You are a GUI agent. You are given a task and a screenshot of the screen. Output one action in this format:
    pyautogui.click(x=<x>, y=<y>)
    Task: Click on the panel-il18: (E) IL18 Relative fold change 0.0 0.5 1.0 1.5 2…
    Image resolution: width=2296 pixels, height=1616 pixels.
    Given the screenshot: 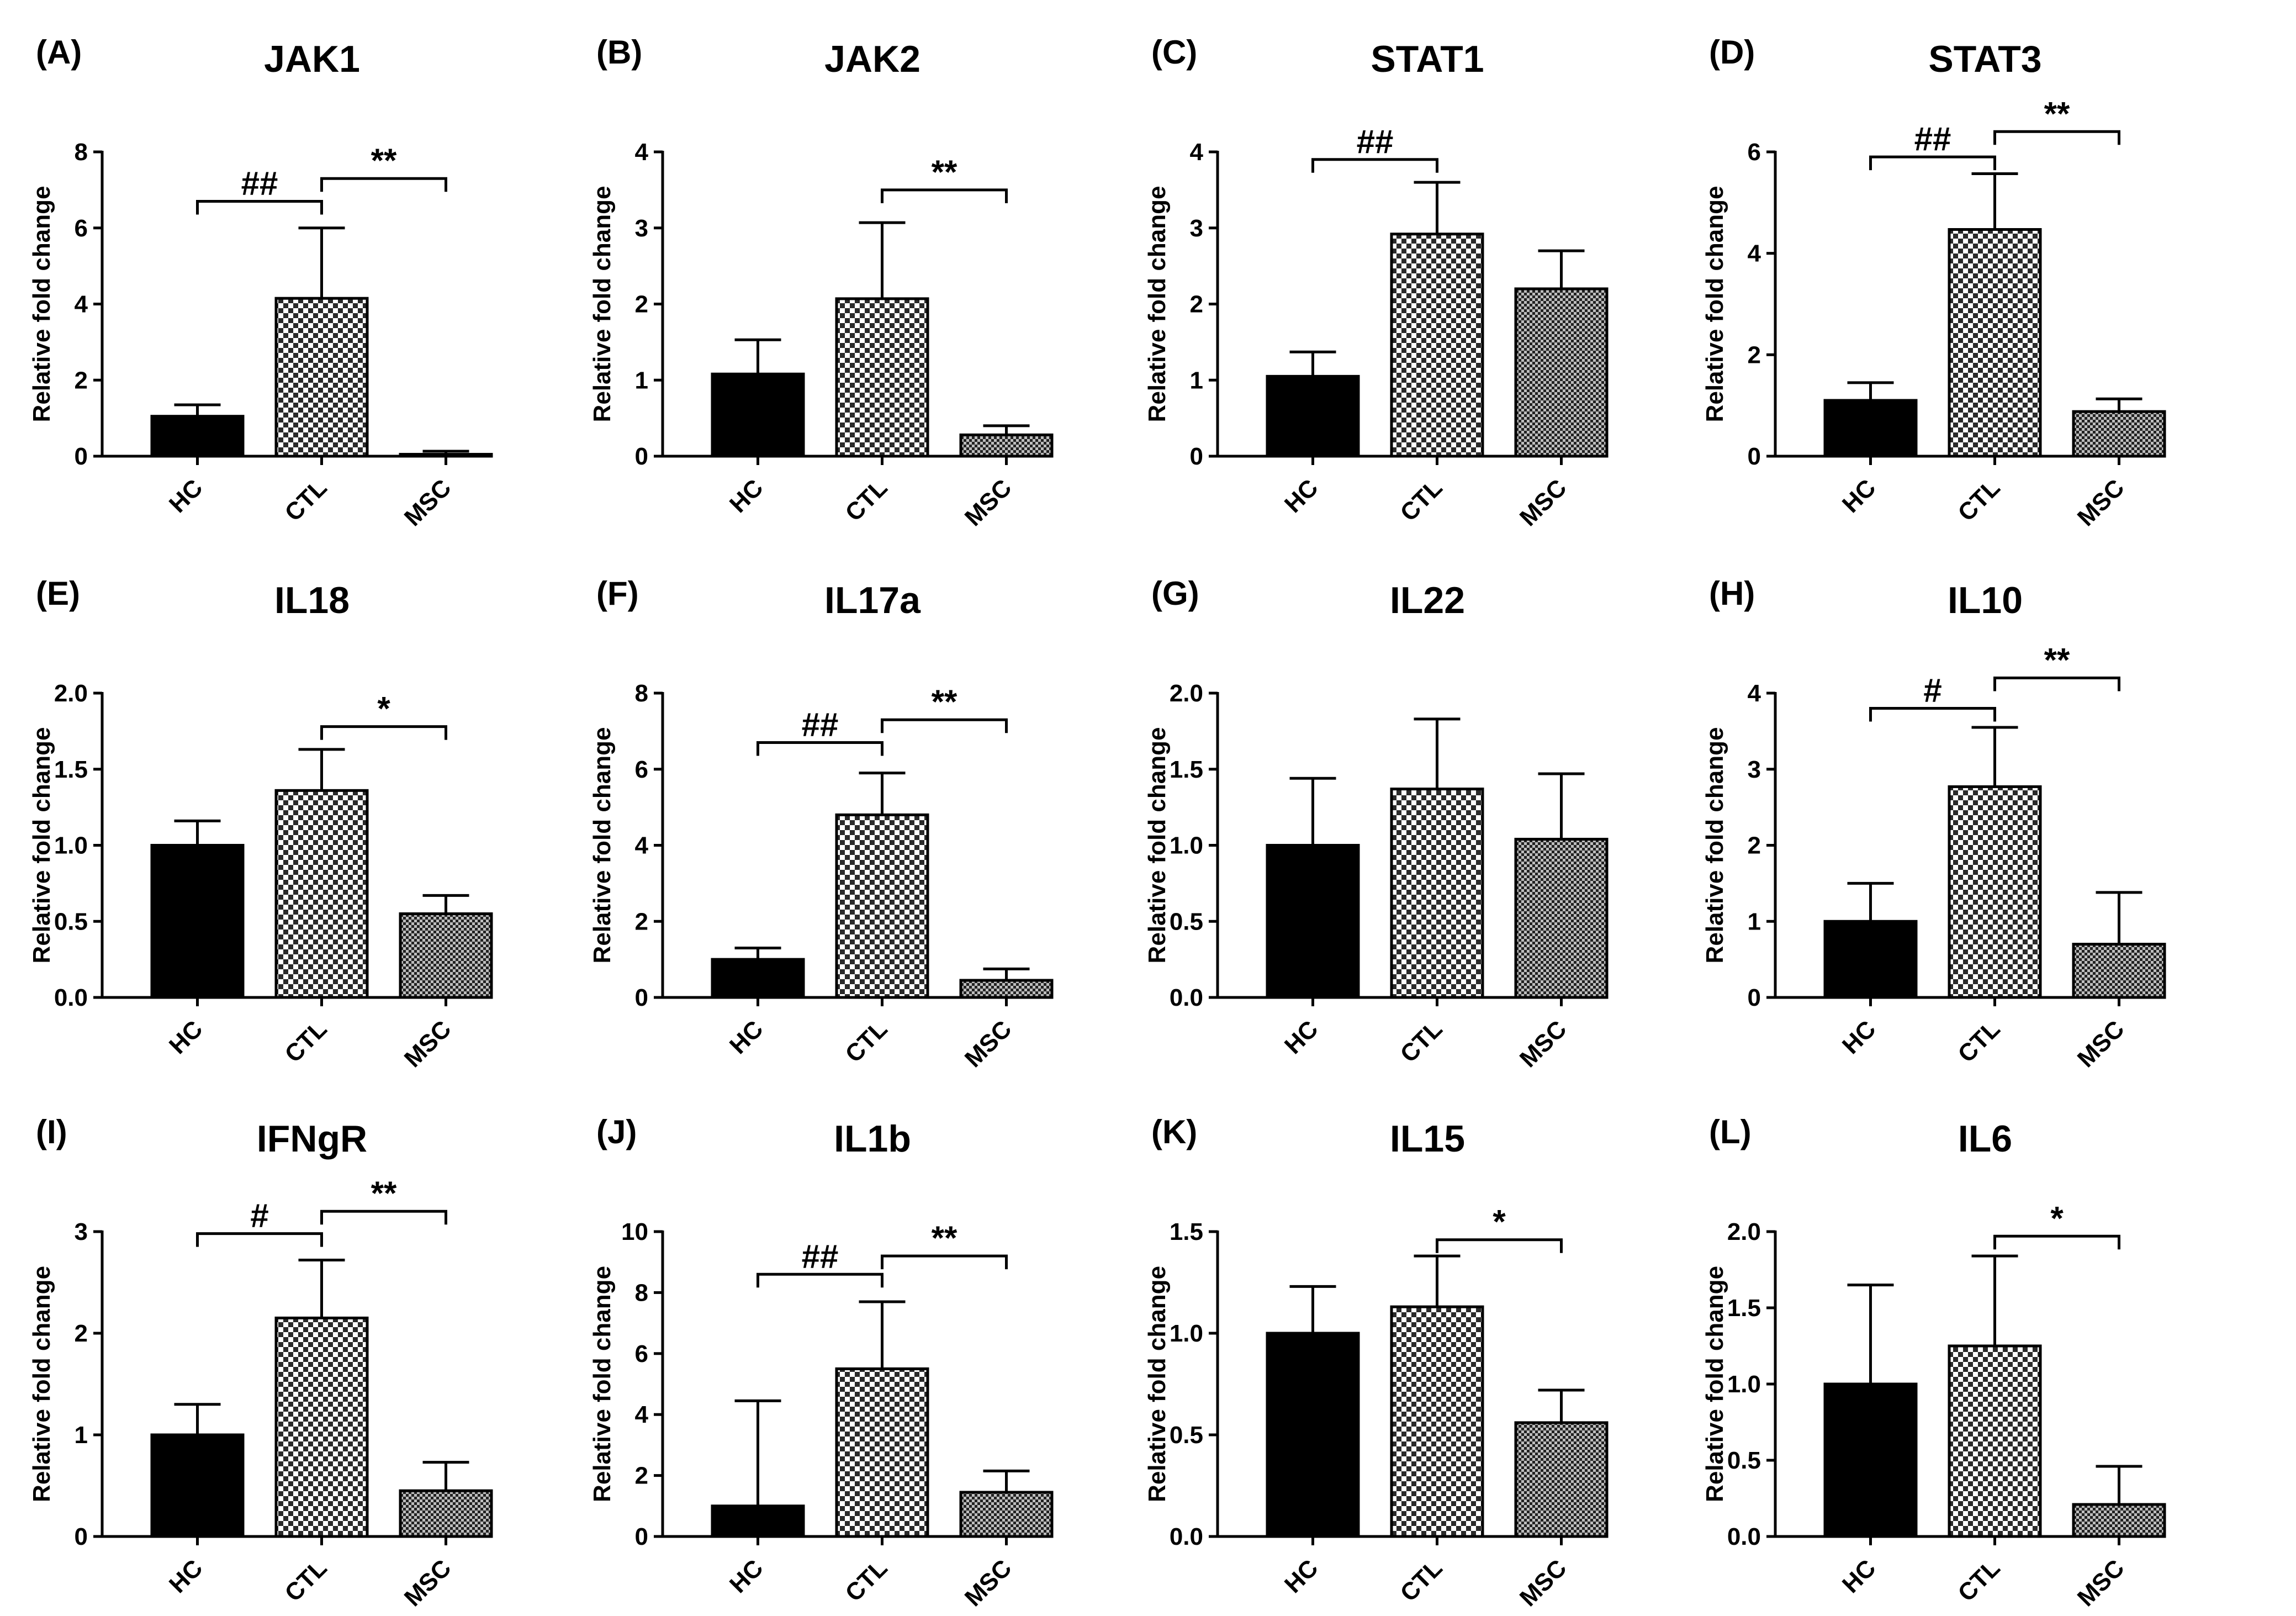 What is the action you would take?
    pyautogui.click(x=260, y=824)
    